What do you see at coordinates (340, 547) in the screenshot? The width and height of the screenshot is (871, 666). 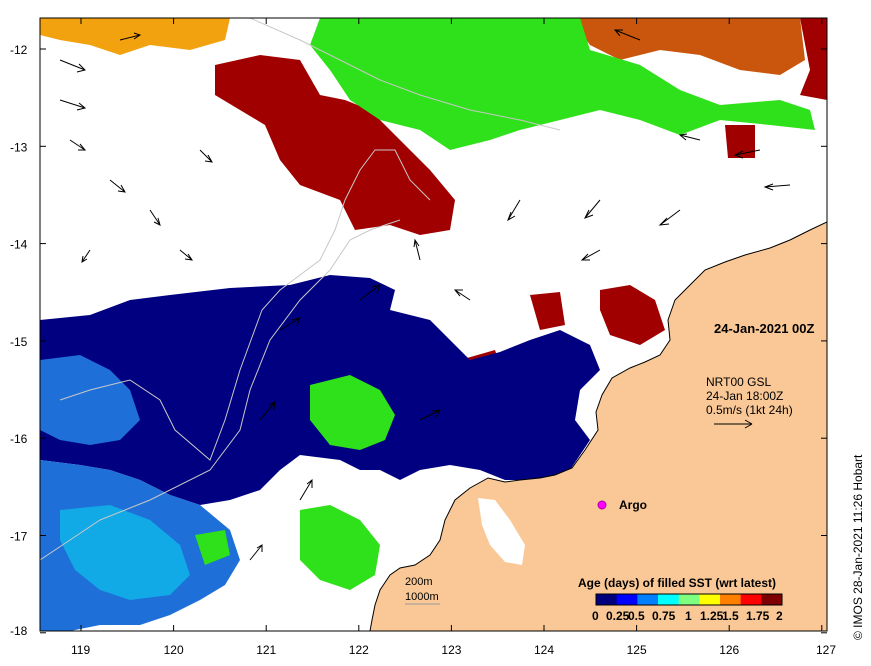 I see `green-patch-south` at bounding box center [340, 547].